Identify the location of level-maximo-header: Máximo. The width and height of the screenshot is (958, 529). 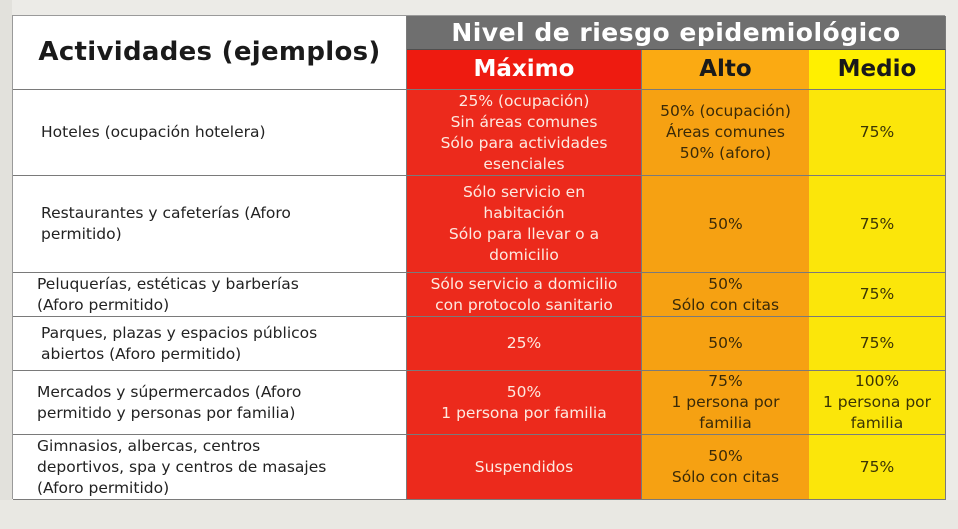
(524, 70).